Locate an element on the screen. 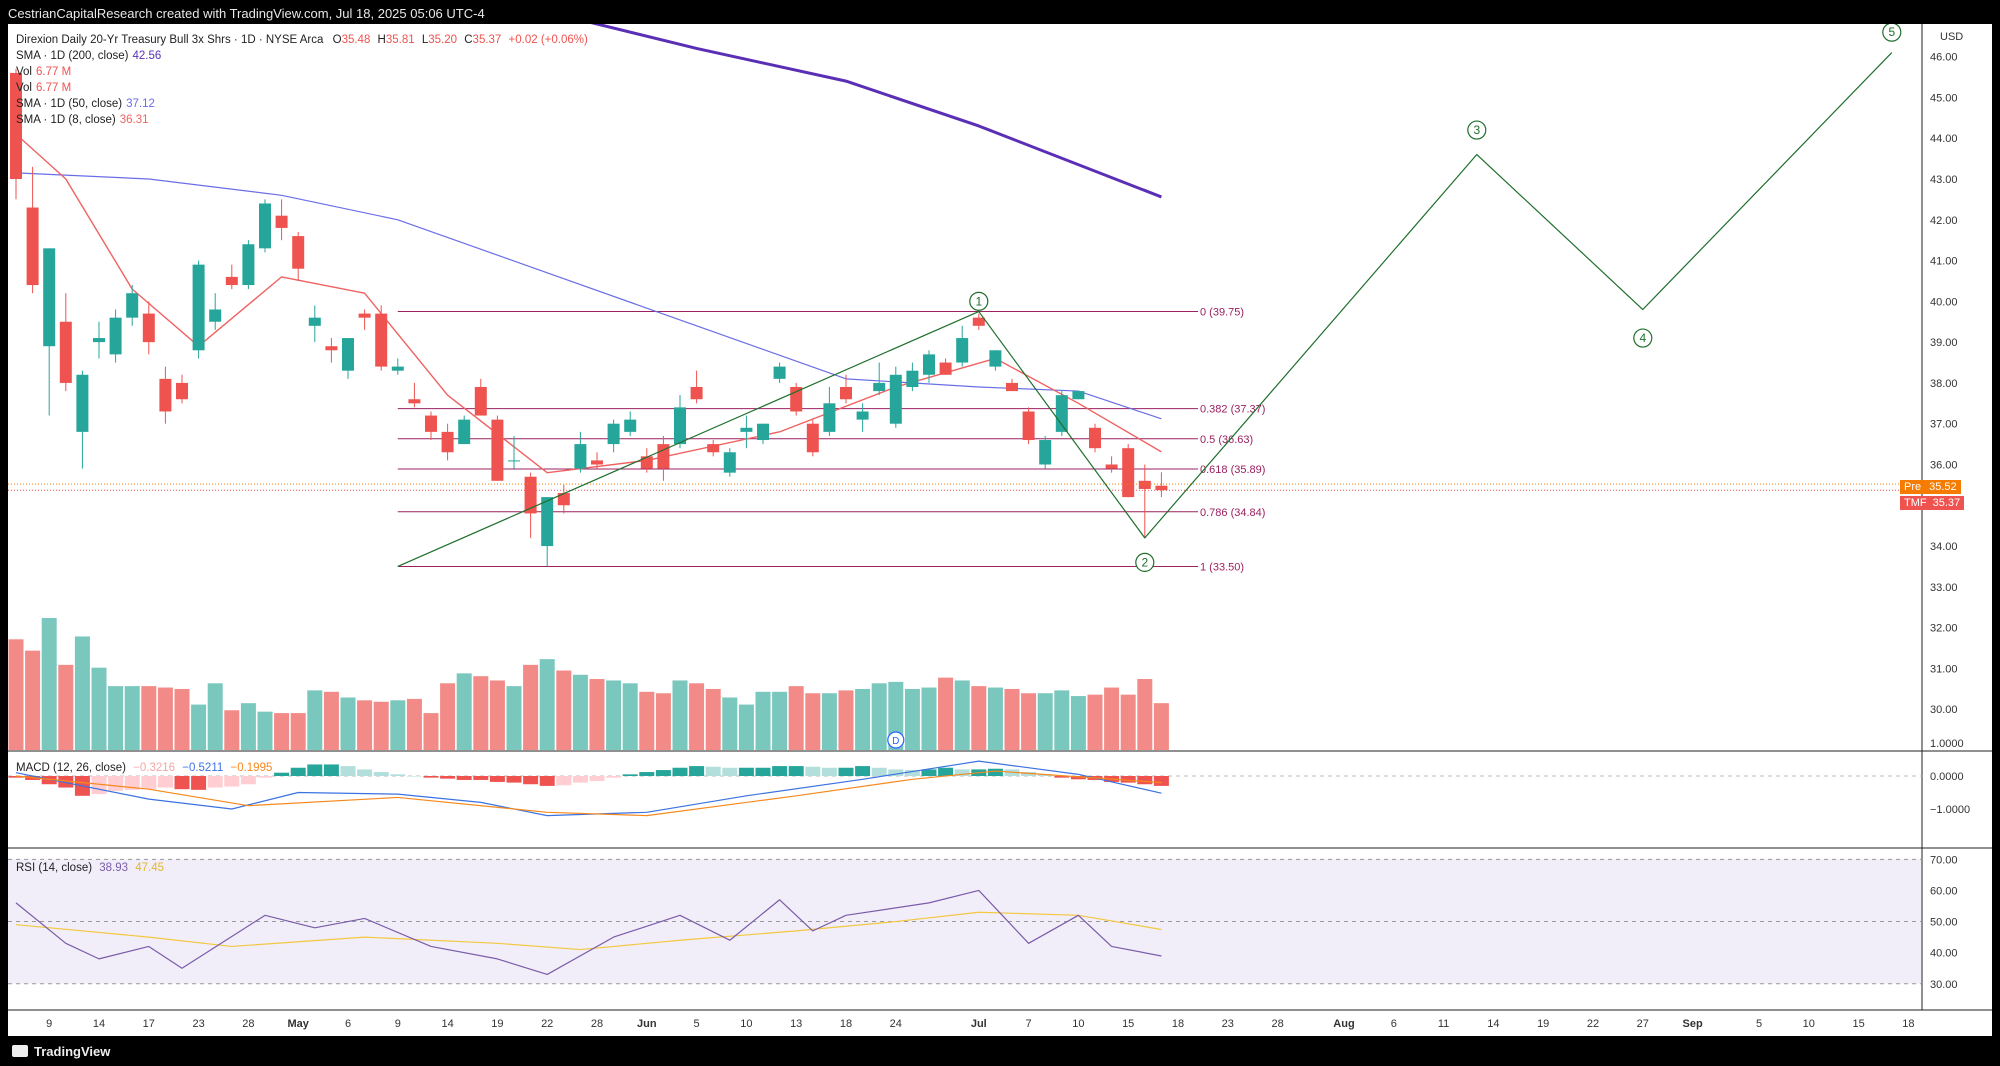 The width and height of the screenshot is (2000, 1066). time-tick-label: 15 is located at coordinates (1128, 1024).